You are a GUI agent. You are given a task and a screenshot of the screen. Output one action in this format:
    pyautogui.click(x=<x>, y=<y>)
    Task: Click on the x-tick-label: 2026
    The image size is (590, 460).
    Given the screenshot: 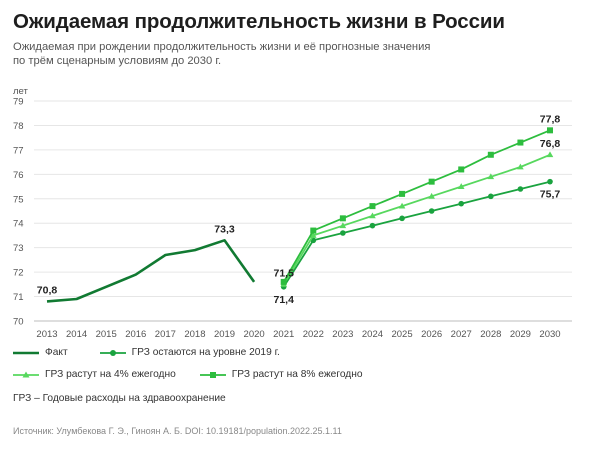 What is the action you would take?
    pyautogui.click(x=431, y=334)
    